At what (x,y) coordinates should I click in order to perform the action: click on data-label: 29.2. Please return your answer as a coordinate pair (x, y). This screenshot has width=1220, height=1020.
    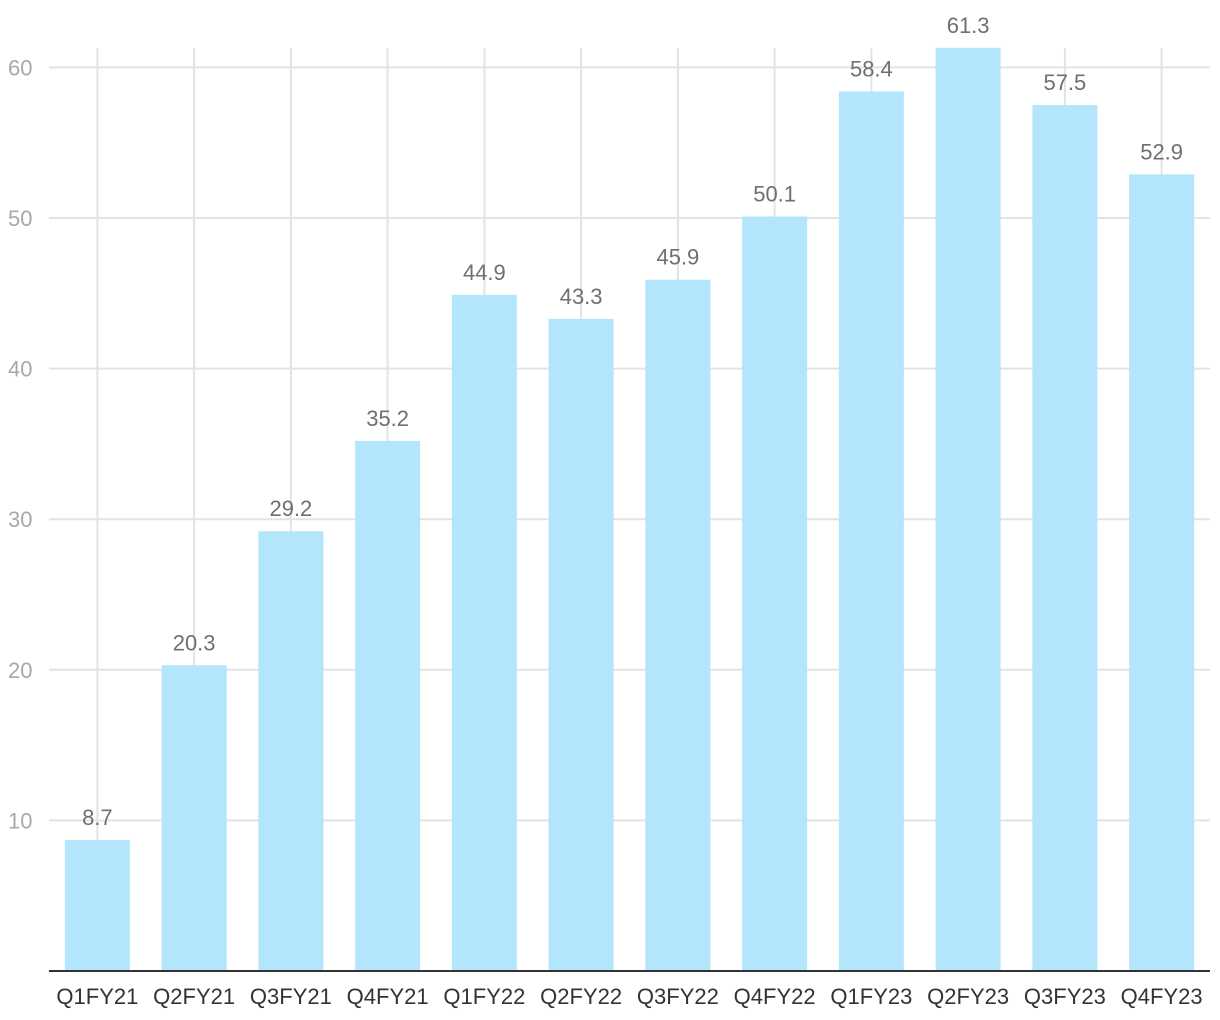
    Looking at the image, I should click on (290, 508).